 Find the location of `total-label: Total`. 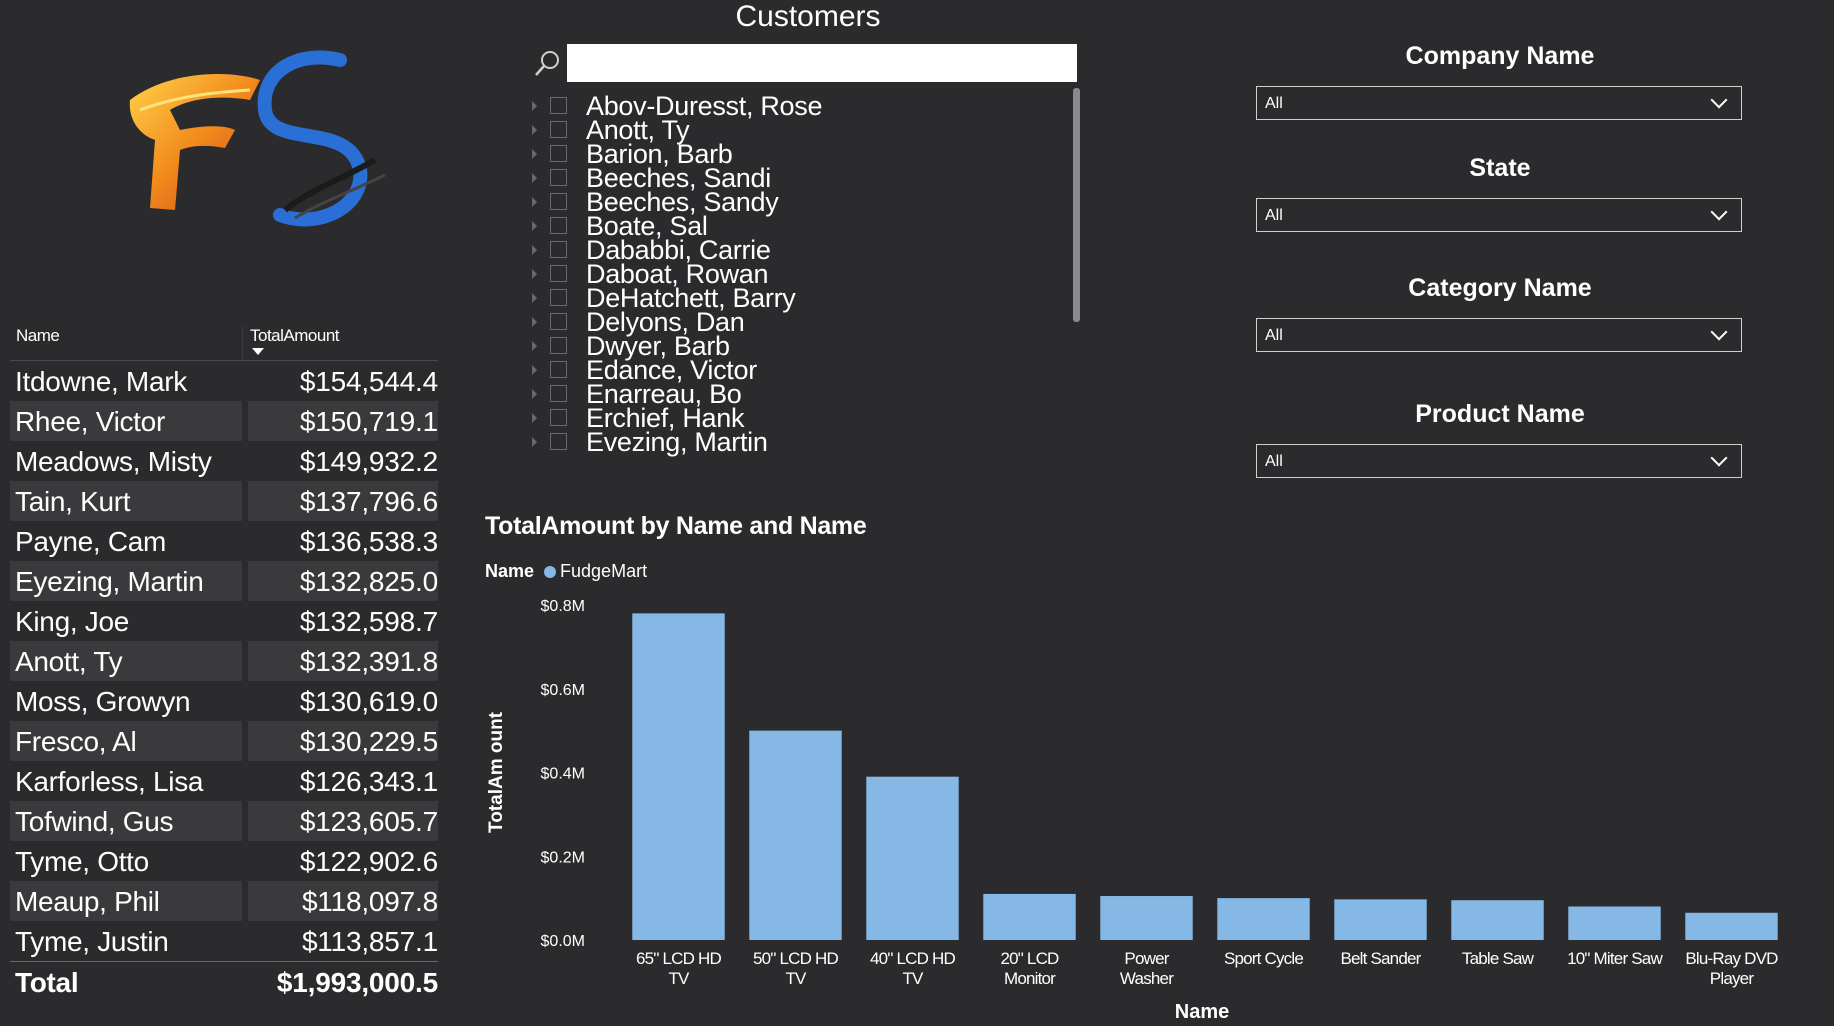

total-label: Total is located at coordinates (47, 982).